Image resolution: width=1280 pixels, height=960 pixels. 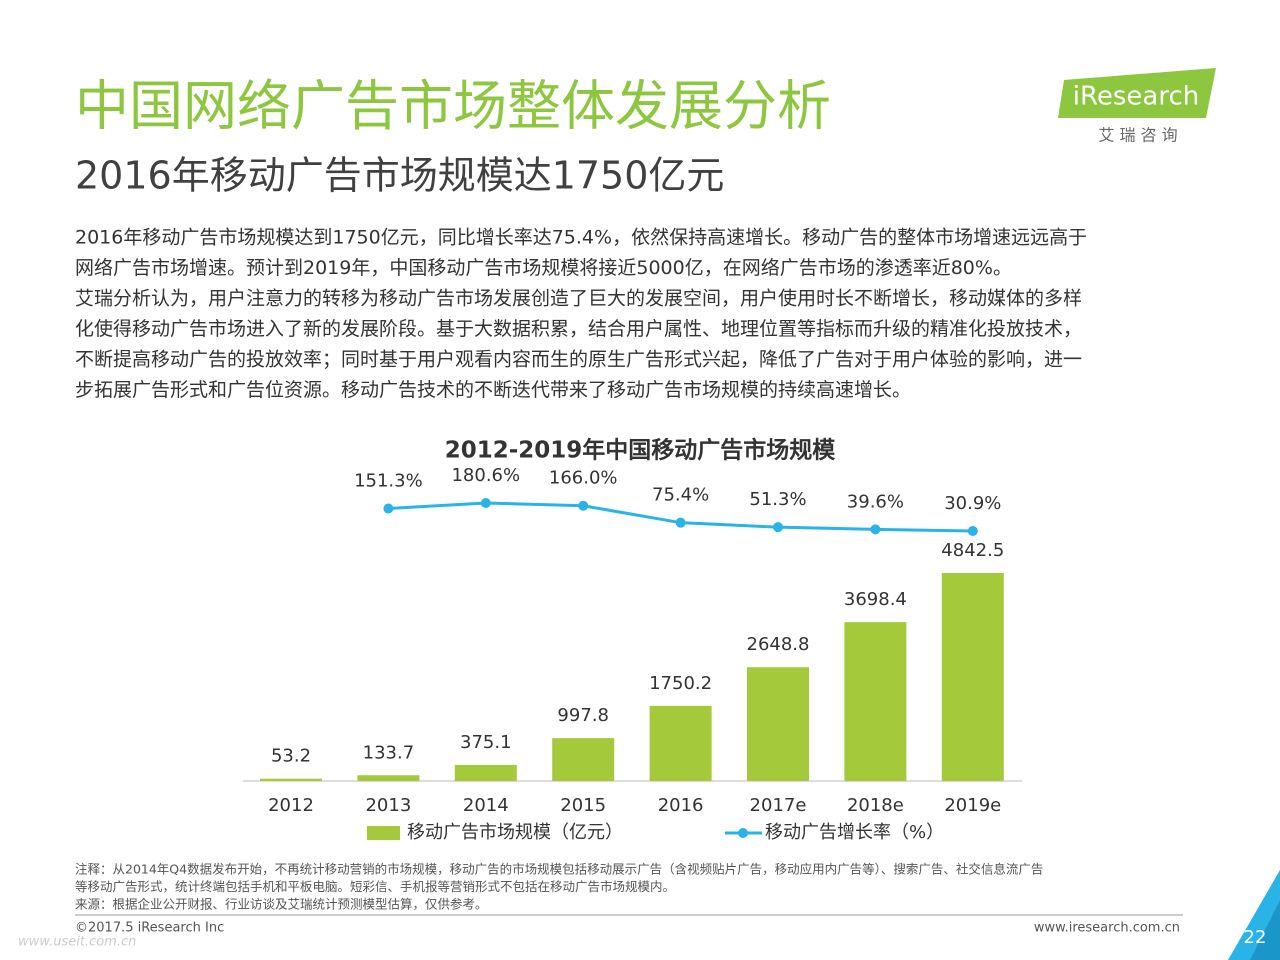 I want to click on growth-label: 166.0%, so click(x=583, y=478).